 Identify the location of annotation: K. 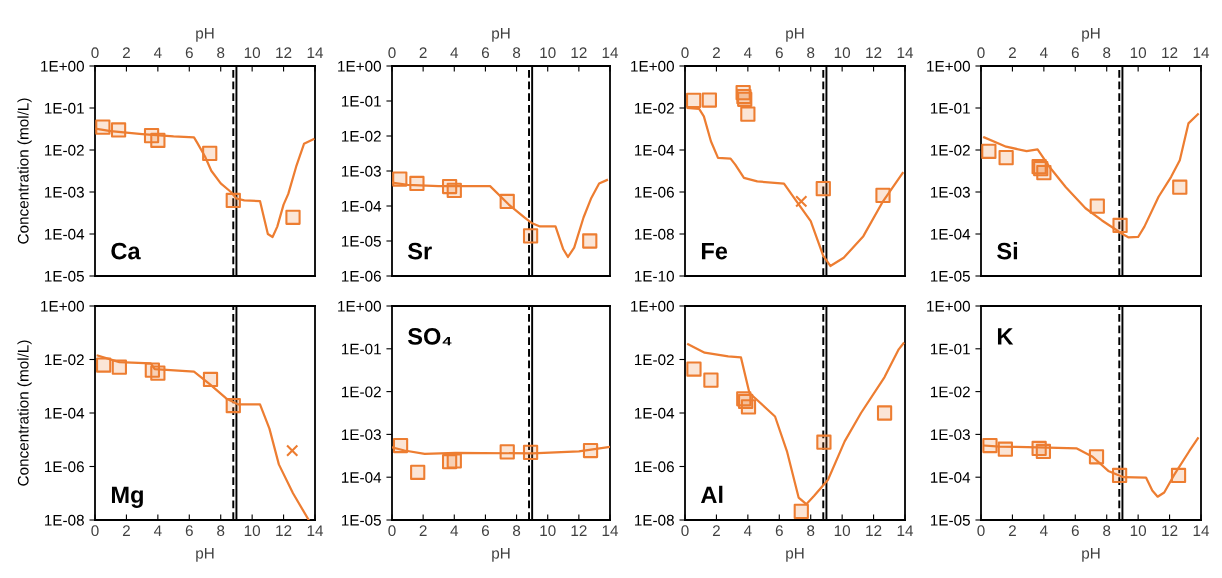
(1005, 336).